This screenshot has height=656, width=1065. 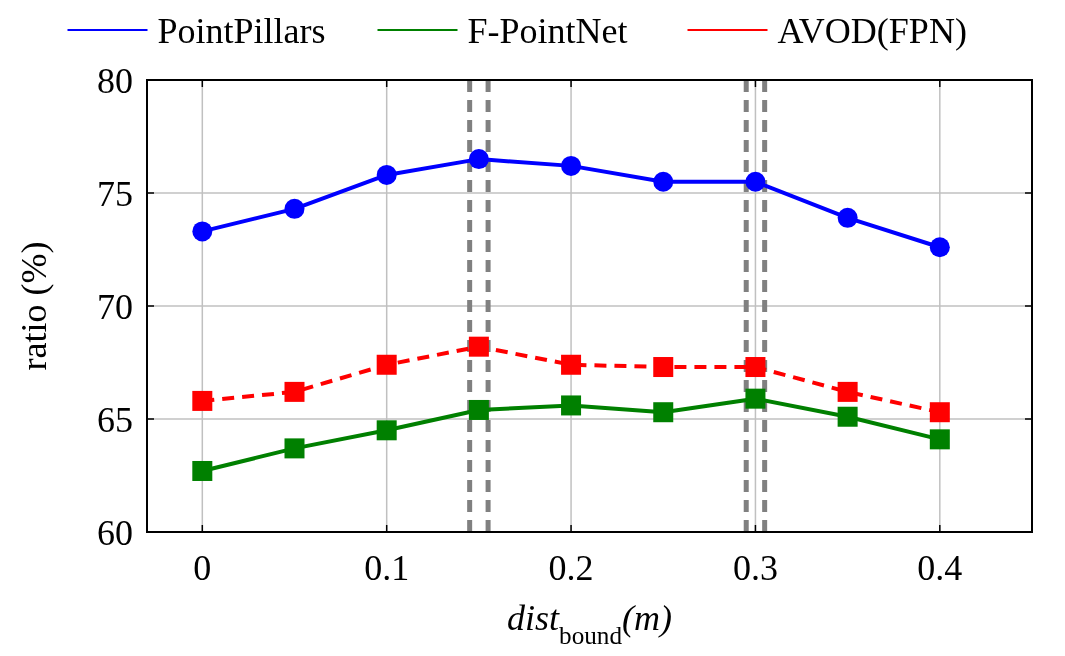 What do you see at coordinates (755, 568) in the screenshot?
I see `x-tick-label: 0.3` at bounding box center [755, 568].